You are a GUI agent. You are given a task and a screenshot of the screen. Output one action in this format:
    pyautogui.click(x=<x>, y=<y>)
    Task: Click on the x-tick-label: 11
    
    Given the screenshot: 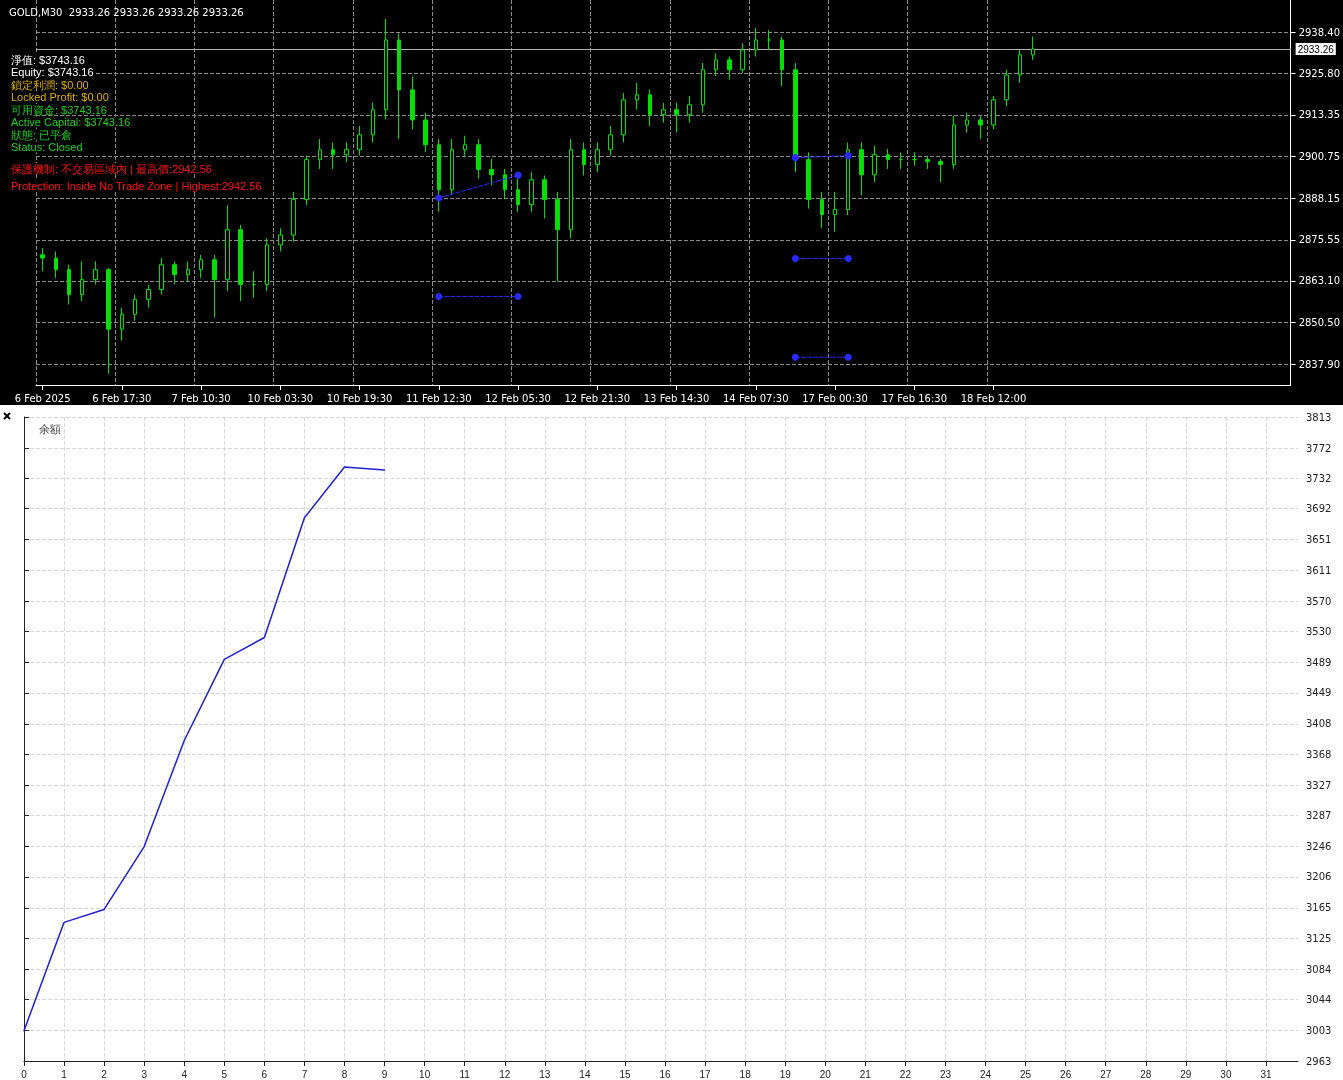 What is the action you would take?
    pyautogui.click(x=465, y=1074)
    